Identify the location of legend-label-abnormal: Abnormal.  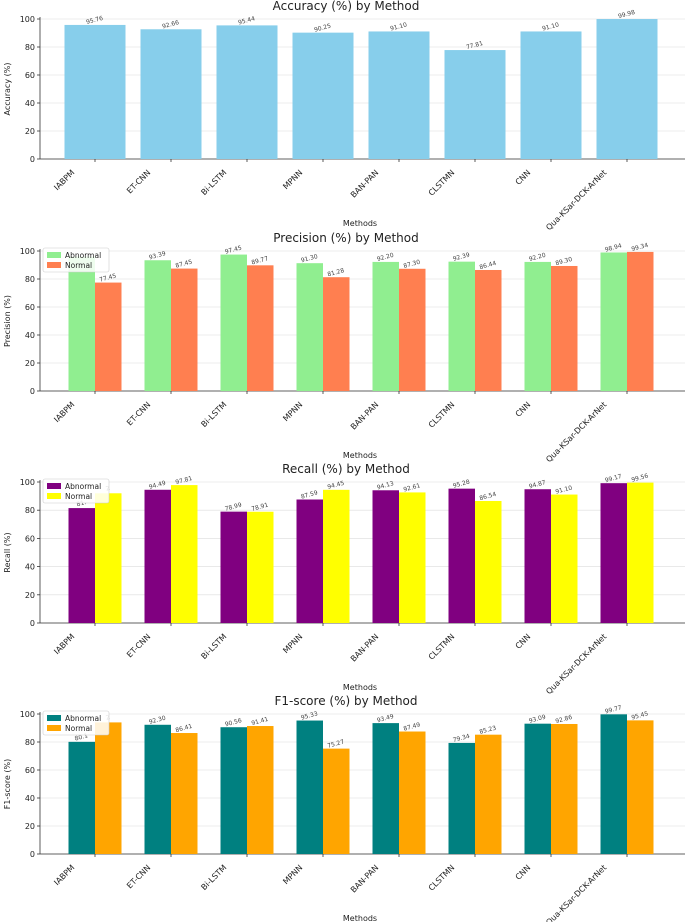
(83, 486).